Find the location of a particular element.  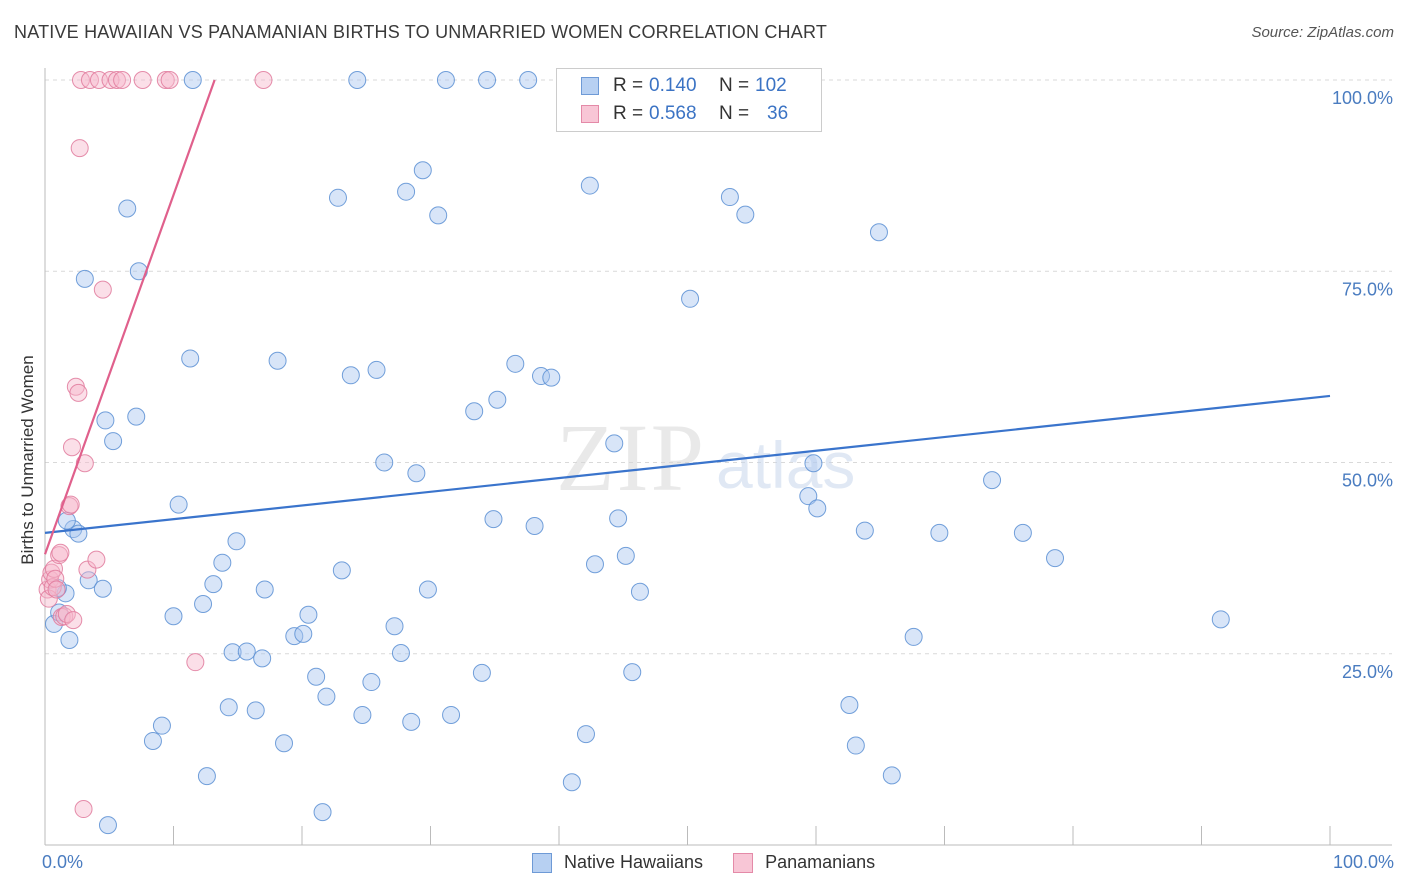

legend-item-panamanians: Panamanians is located at coordinates (804, 862).